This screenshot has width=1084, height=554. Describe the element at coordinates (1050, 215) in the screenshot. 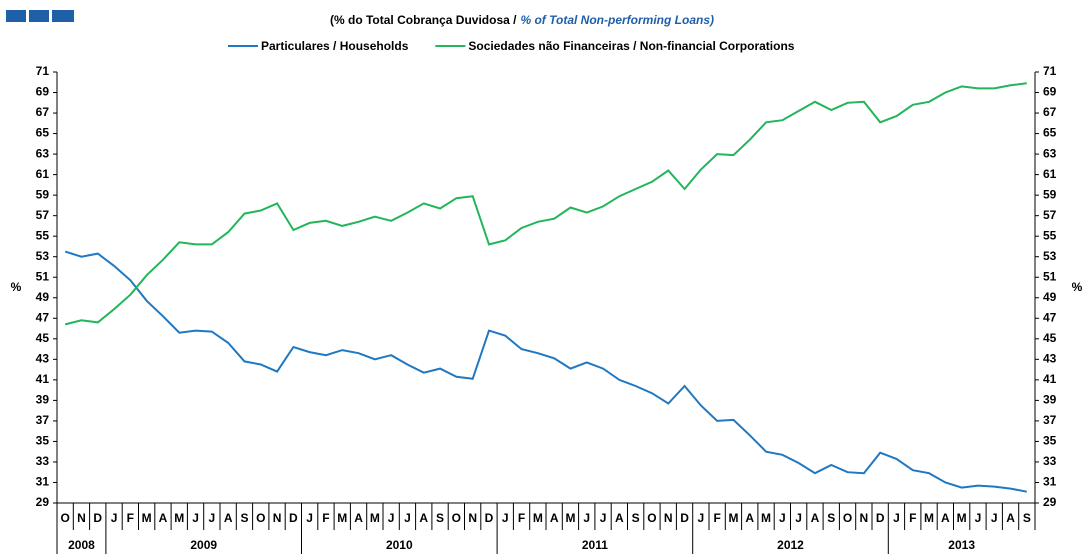

I see `y2-tick-label: 57` at that location.